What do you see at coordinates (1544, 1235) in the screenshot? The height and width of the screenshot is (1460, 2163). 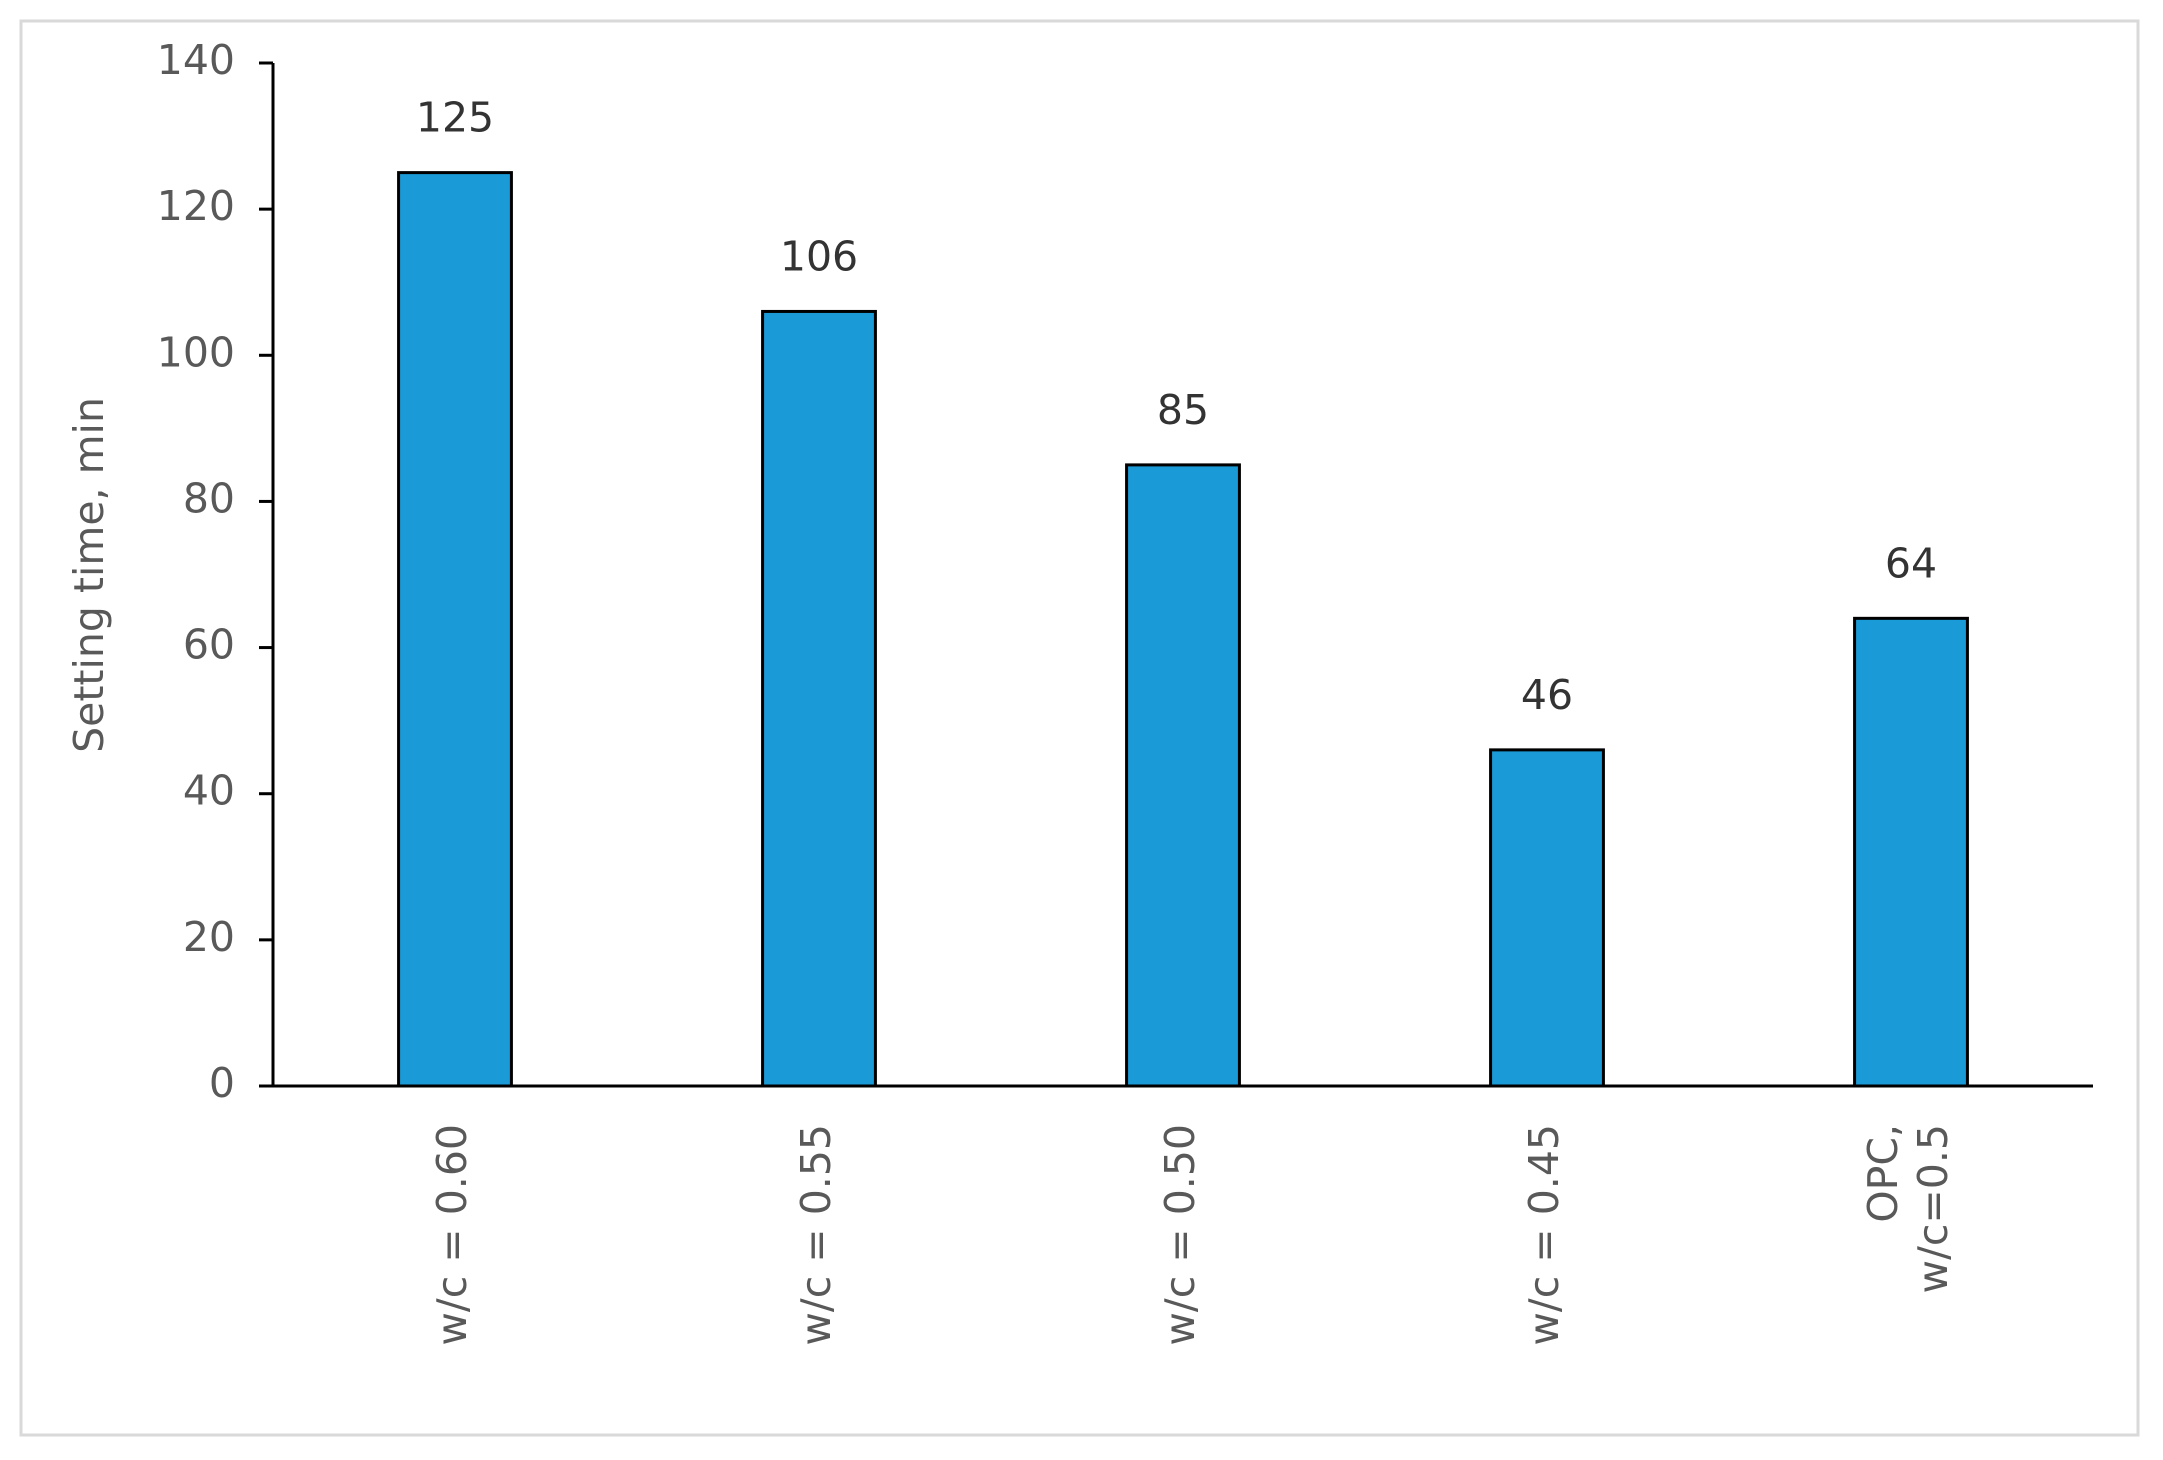 I see `x-tick-label: w/c = 0.45` at bounding box center [1544, 1235].